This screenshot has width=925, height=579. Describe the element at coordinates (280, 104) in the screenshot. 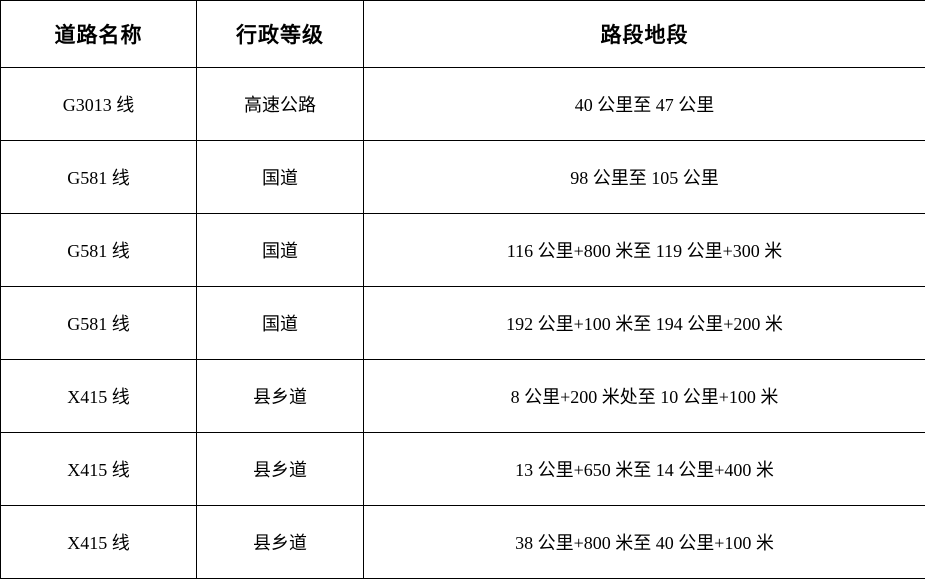

I see `admin-level-cell: 高速公路` at that location.